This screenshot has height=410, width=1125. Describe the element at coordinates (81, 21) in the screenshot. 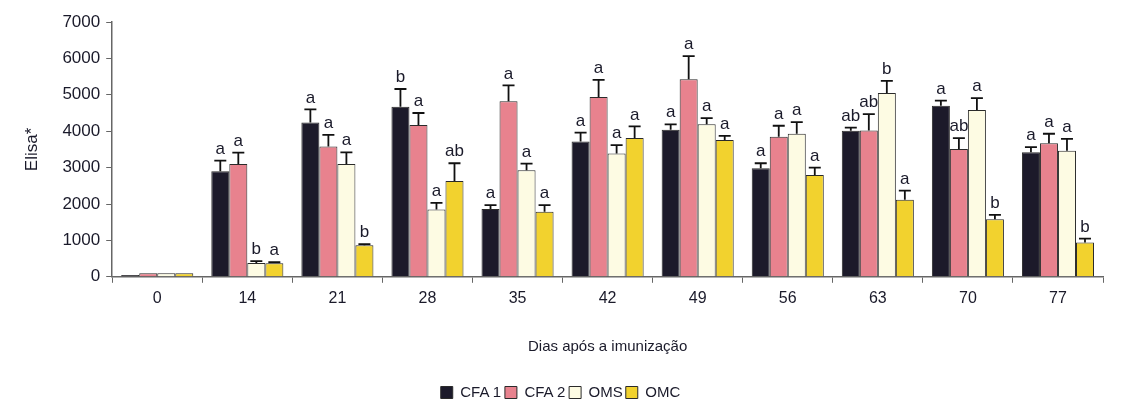

I see `y-tick-label: 7000` at that location.